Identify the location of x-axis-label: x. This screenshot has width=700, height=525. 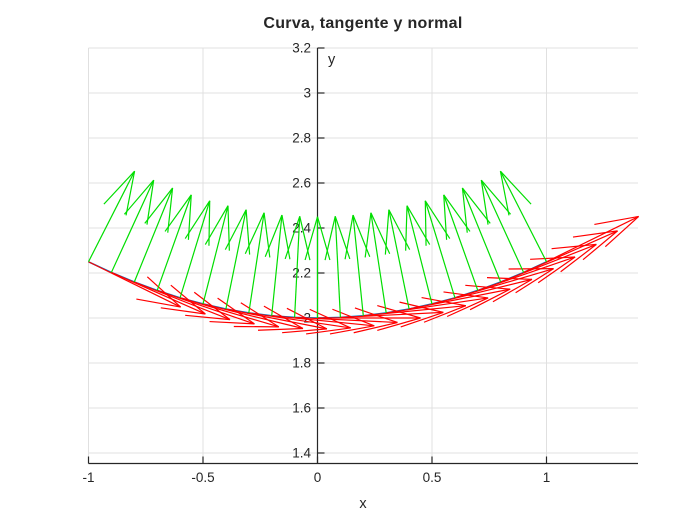
(363, 504).